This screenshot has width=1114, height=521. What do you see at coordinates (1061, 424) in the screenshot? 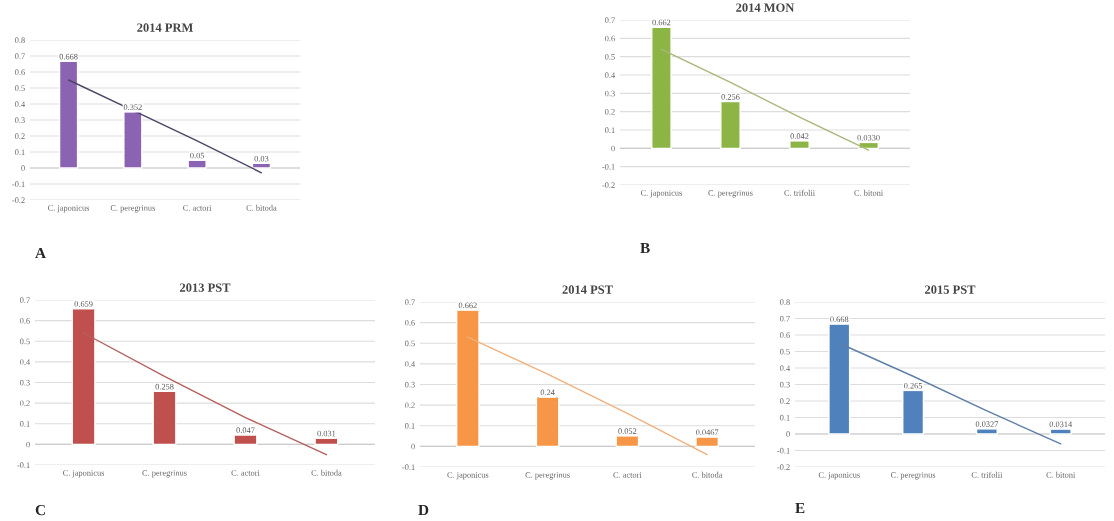
I see `data-label: 0.0314` at bounding box center [1061, 424].